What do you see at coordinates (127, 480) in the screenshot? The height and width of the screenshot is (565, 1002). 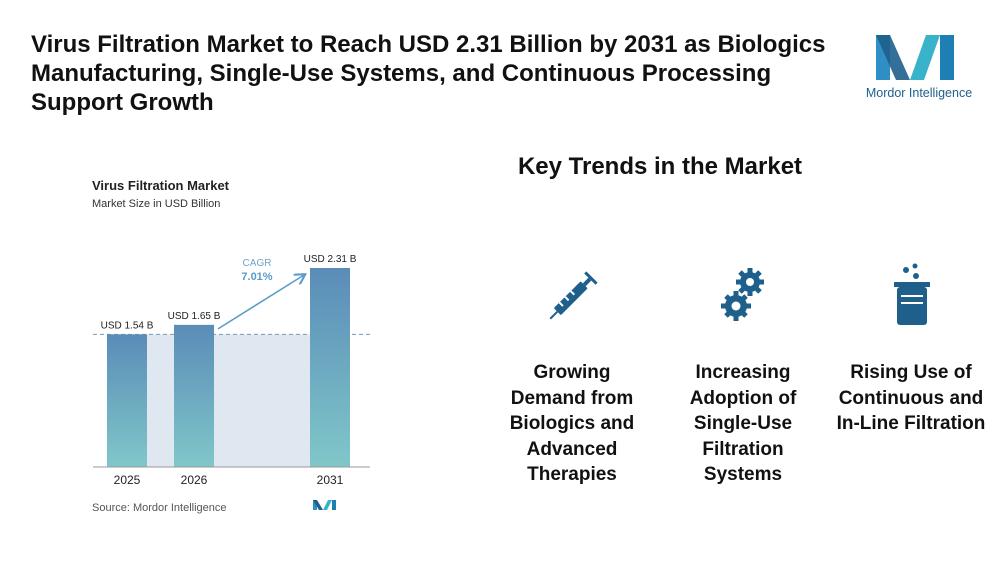 I see `x-tick-label: 2025` at bounding box center [127, 480].